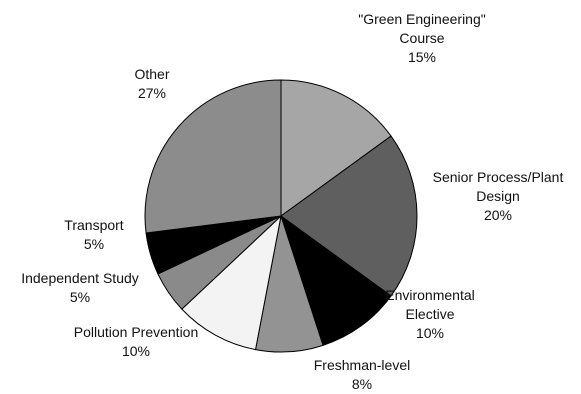  I want to click on slice-category-label: Transport, so click(94, 225).